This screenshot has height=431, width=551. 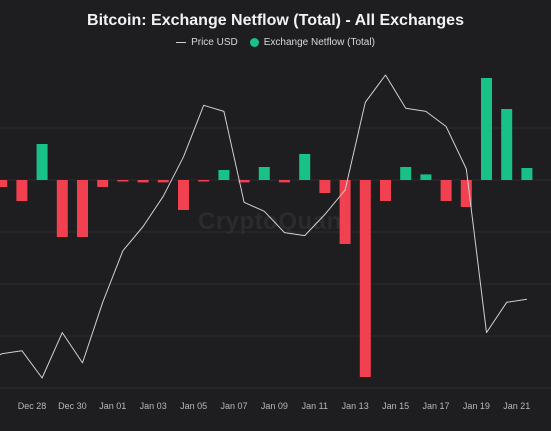 I want to click on legend-entry-netflow: Exchange Netflow (Total), so click(x=312, y=42).